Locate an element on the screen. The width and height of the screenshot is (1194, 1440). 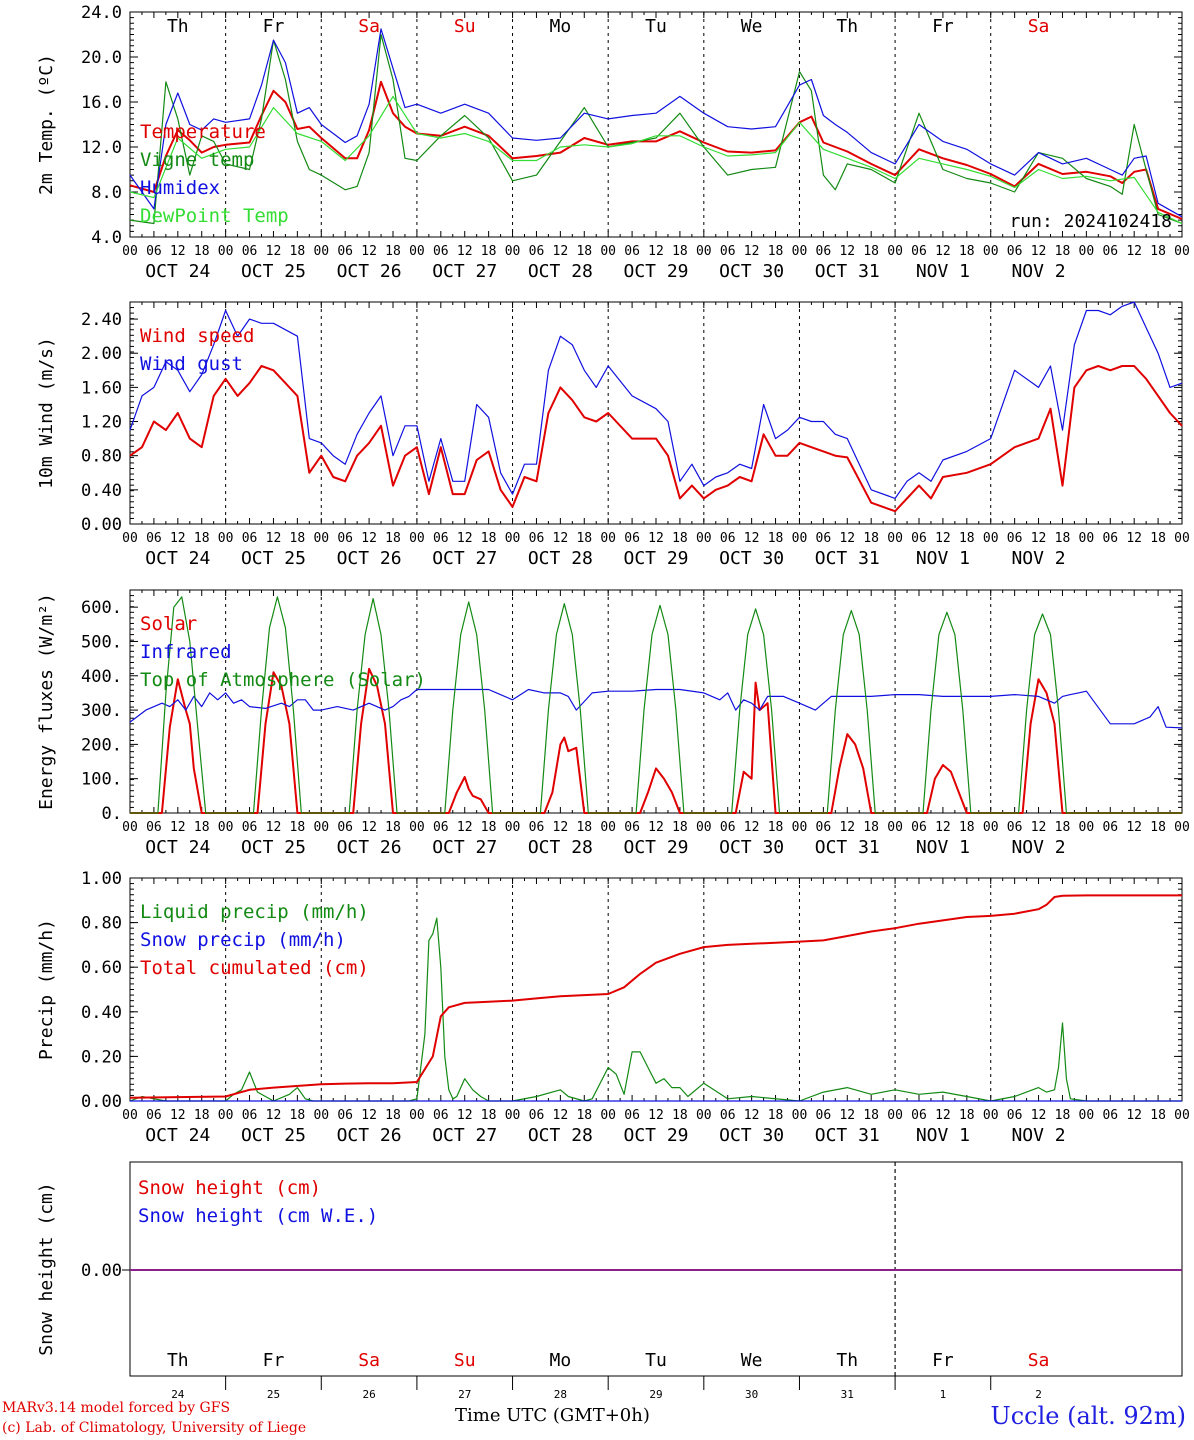
y-tick-label: 0.40 is located at coordinates (101, 491).